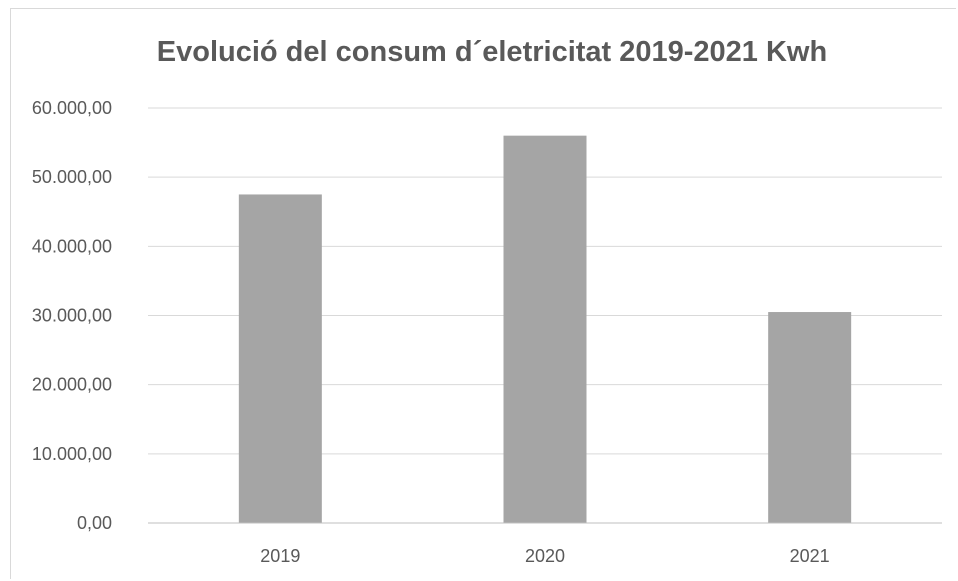  I want to click on y-tick-label: 40.000,00, so click(72, 246).